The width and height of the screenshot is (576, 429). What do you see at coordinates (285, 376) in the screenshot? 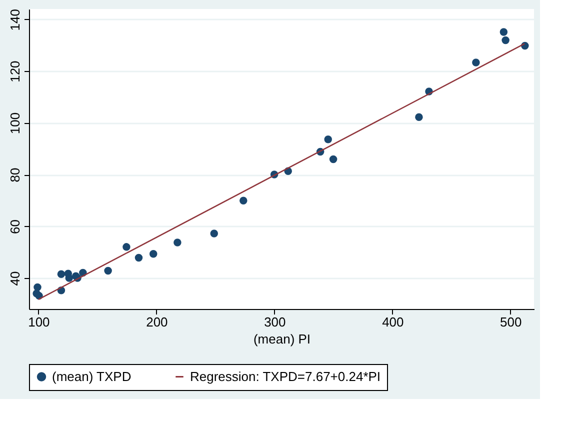
I see `legend-label: Regression: TXPD=7.67+0.24*PI` at bounding box center [285, 376].